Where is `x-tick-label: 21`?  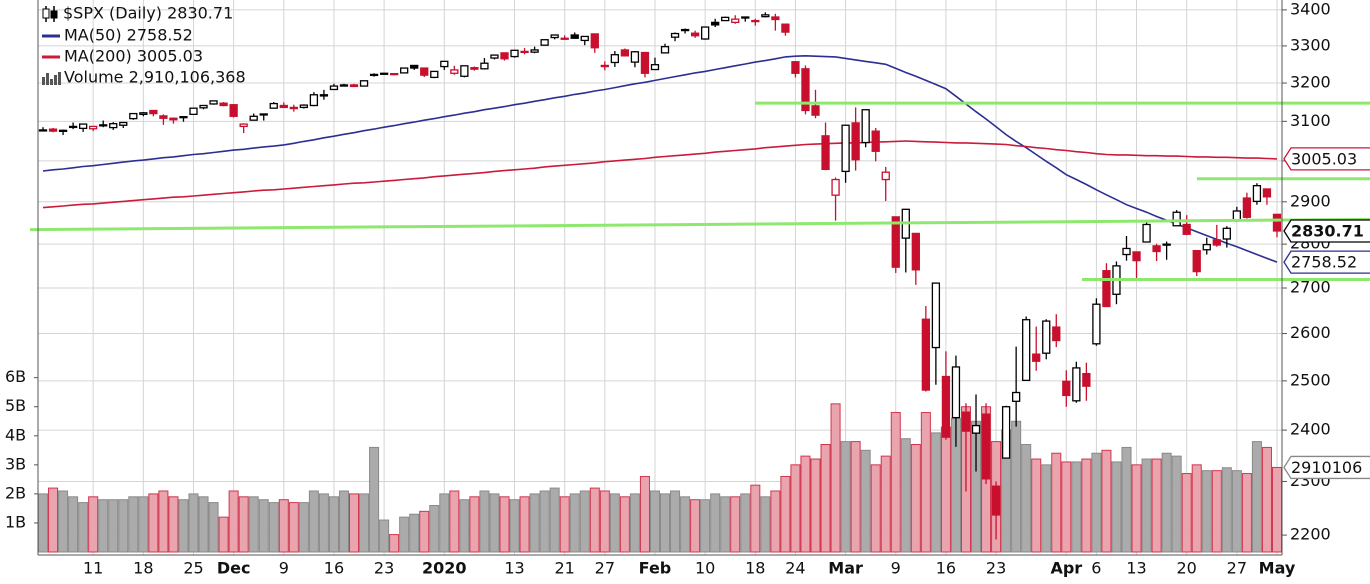
x-tick-label: 21 is located at coordinates (565, 568).